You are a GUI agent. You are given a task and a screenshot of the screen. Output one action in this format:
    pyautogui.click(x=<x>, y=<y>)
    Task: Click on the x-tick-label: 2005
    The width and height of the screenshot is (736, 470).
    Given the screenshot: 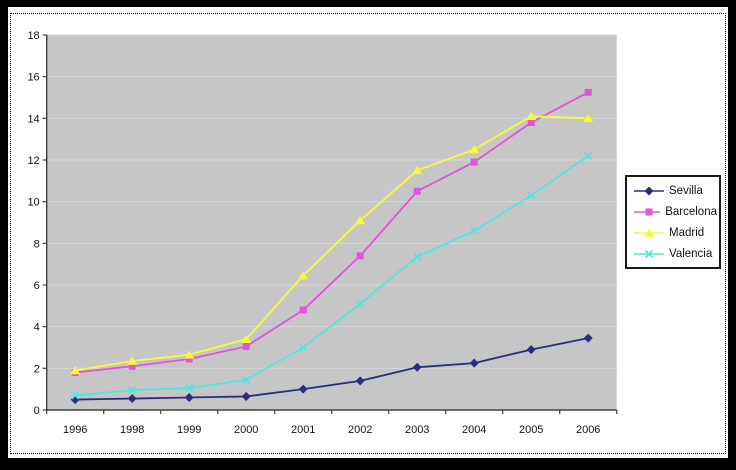 What is the action you would take?
    pyautogui.click(x=531, y=430)
    